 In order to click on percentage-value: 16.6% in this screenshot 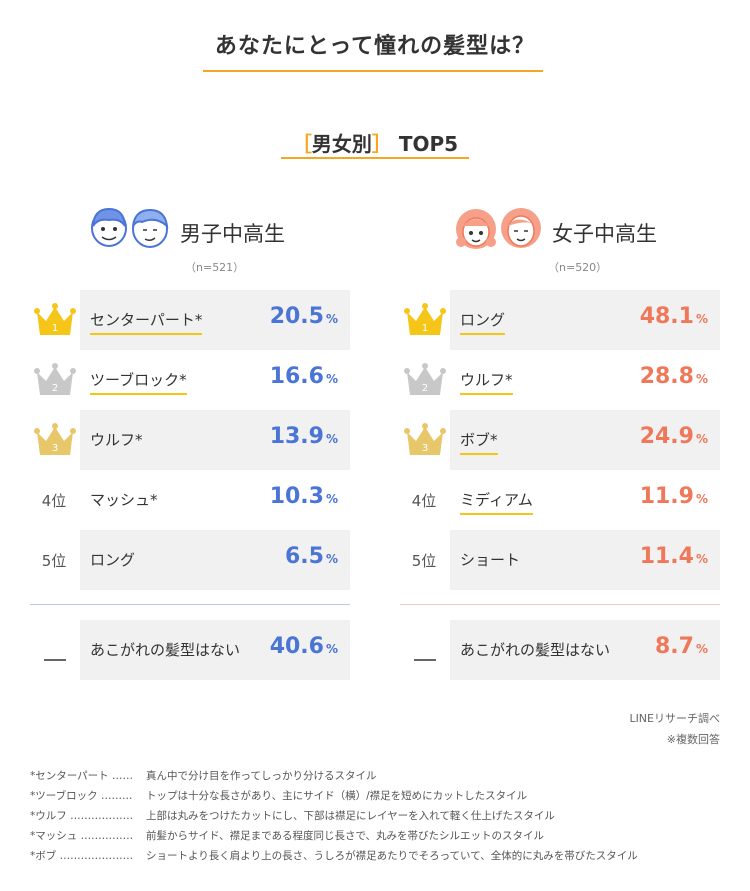, I will do `click(304, 376)`.